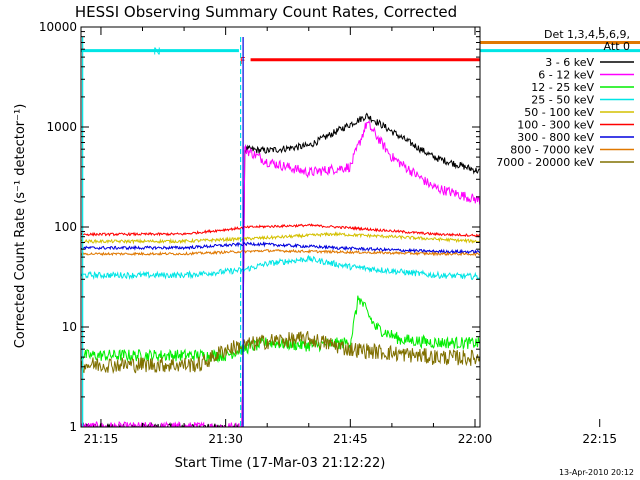 This screenshot has height=480, width=640. What do you see at coordinates (552, 150) in the screenshot?
I see `legend-label: 800 - 7000 keV` at bounding box center [552, 150].